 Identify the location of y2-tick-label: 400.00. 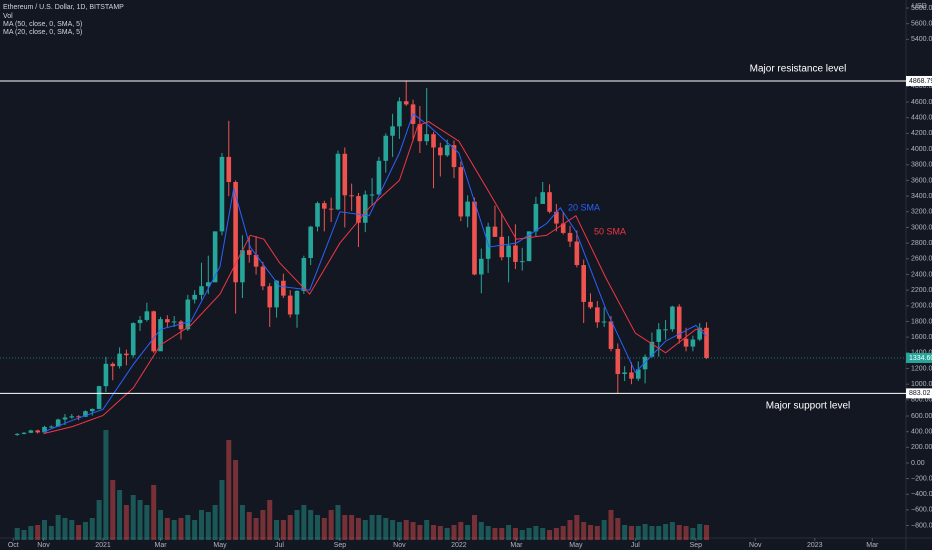
(921, 432).